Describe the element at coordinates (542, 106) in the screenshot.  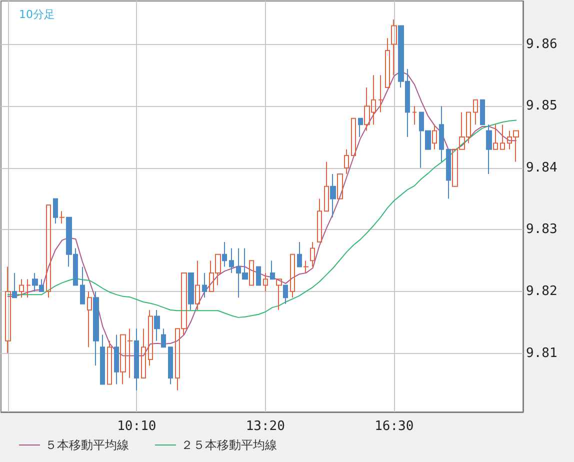
I see `y-tick-label: 9.85` at that location.